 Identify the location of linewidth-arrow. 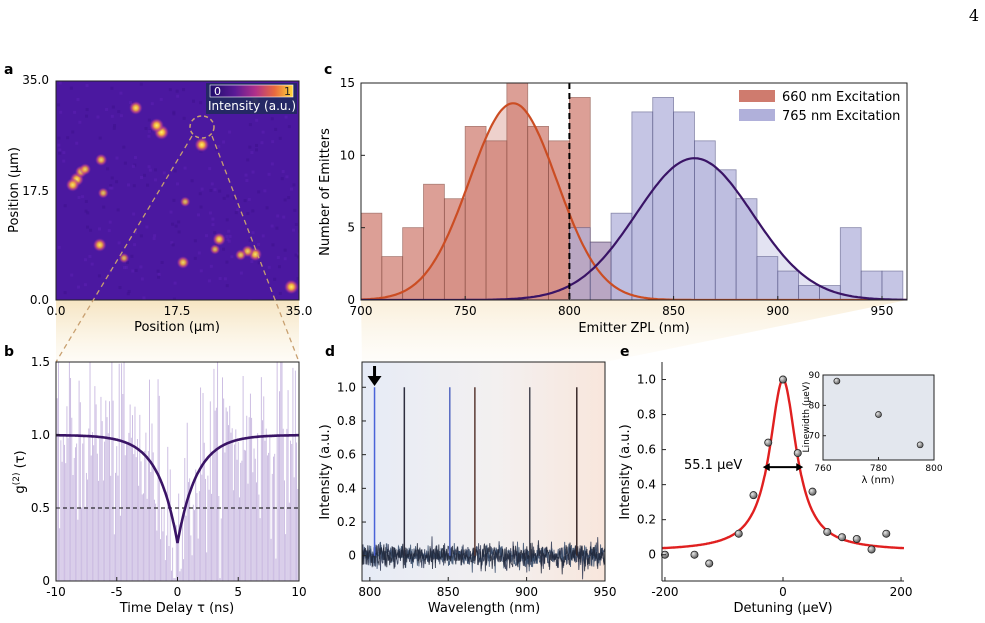
(783, 467).